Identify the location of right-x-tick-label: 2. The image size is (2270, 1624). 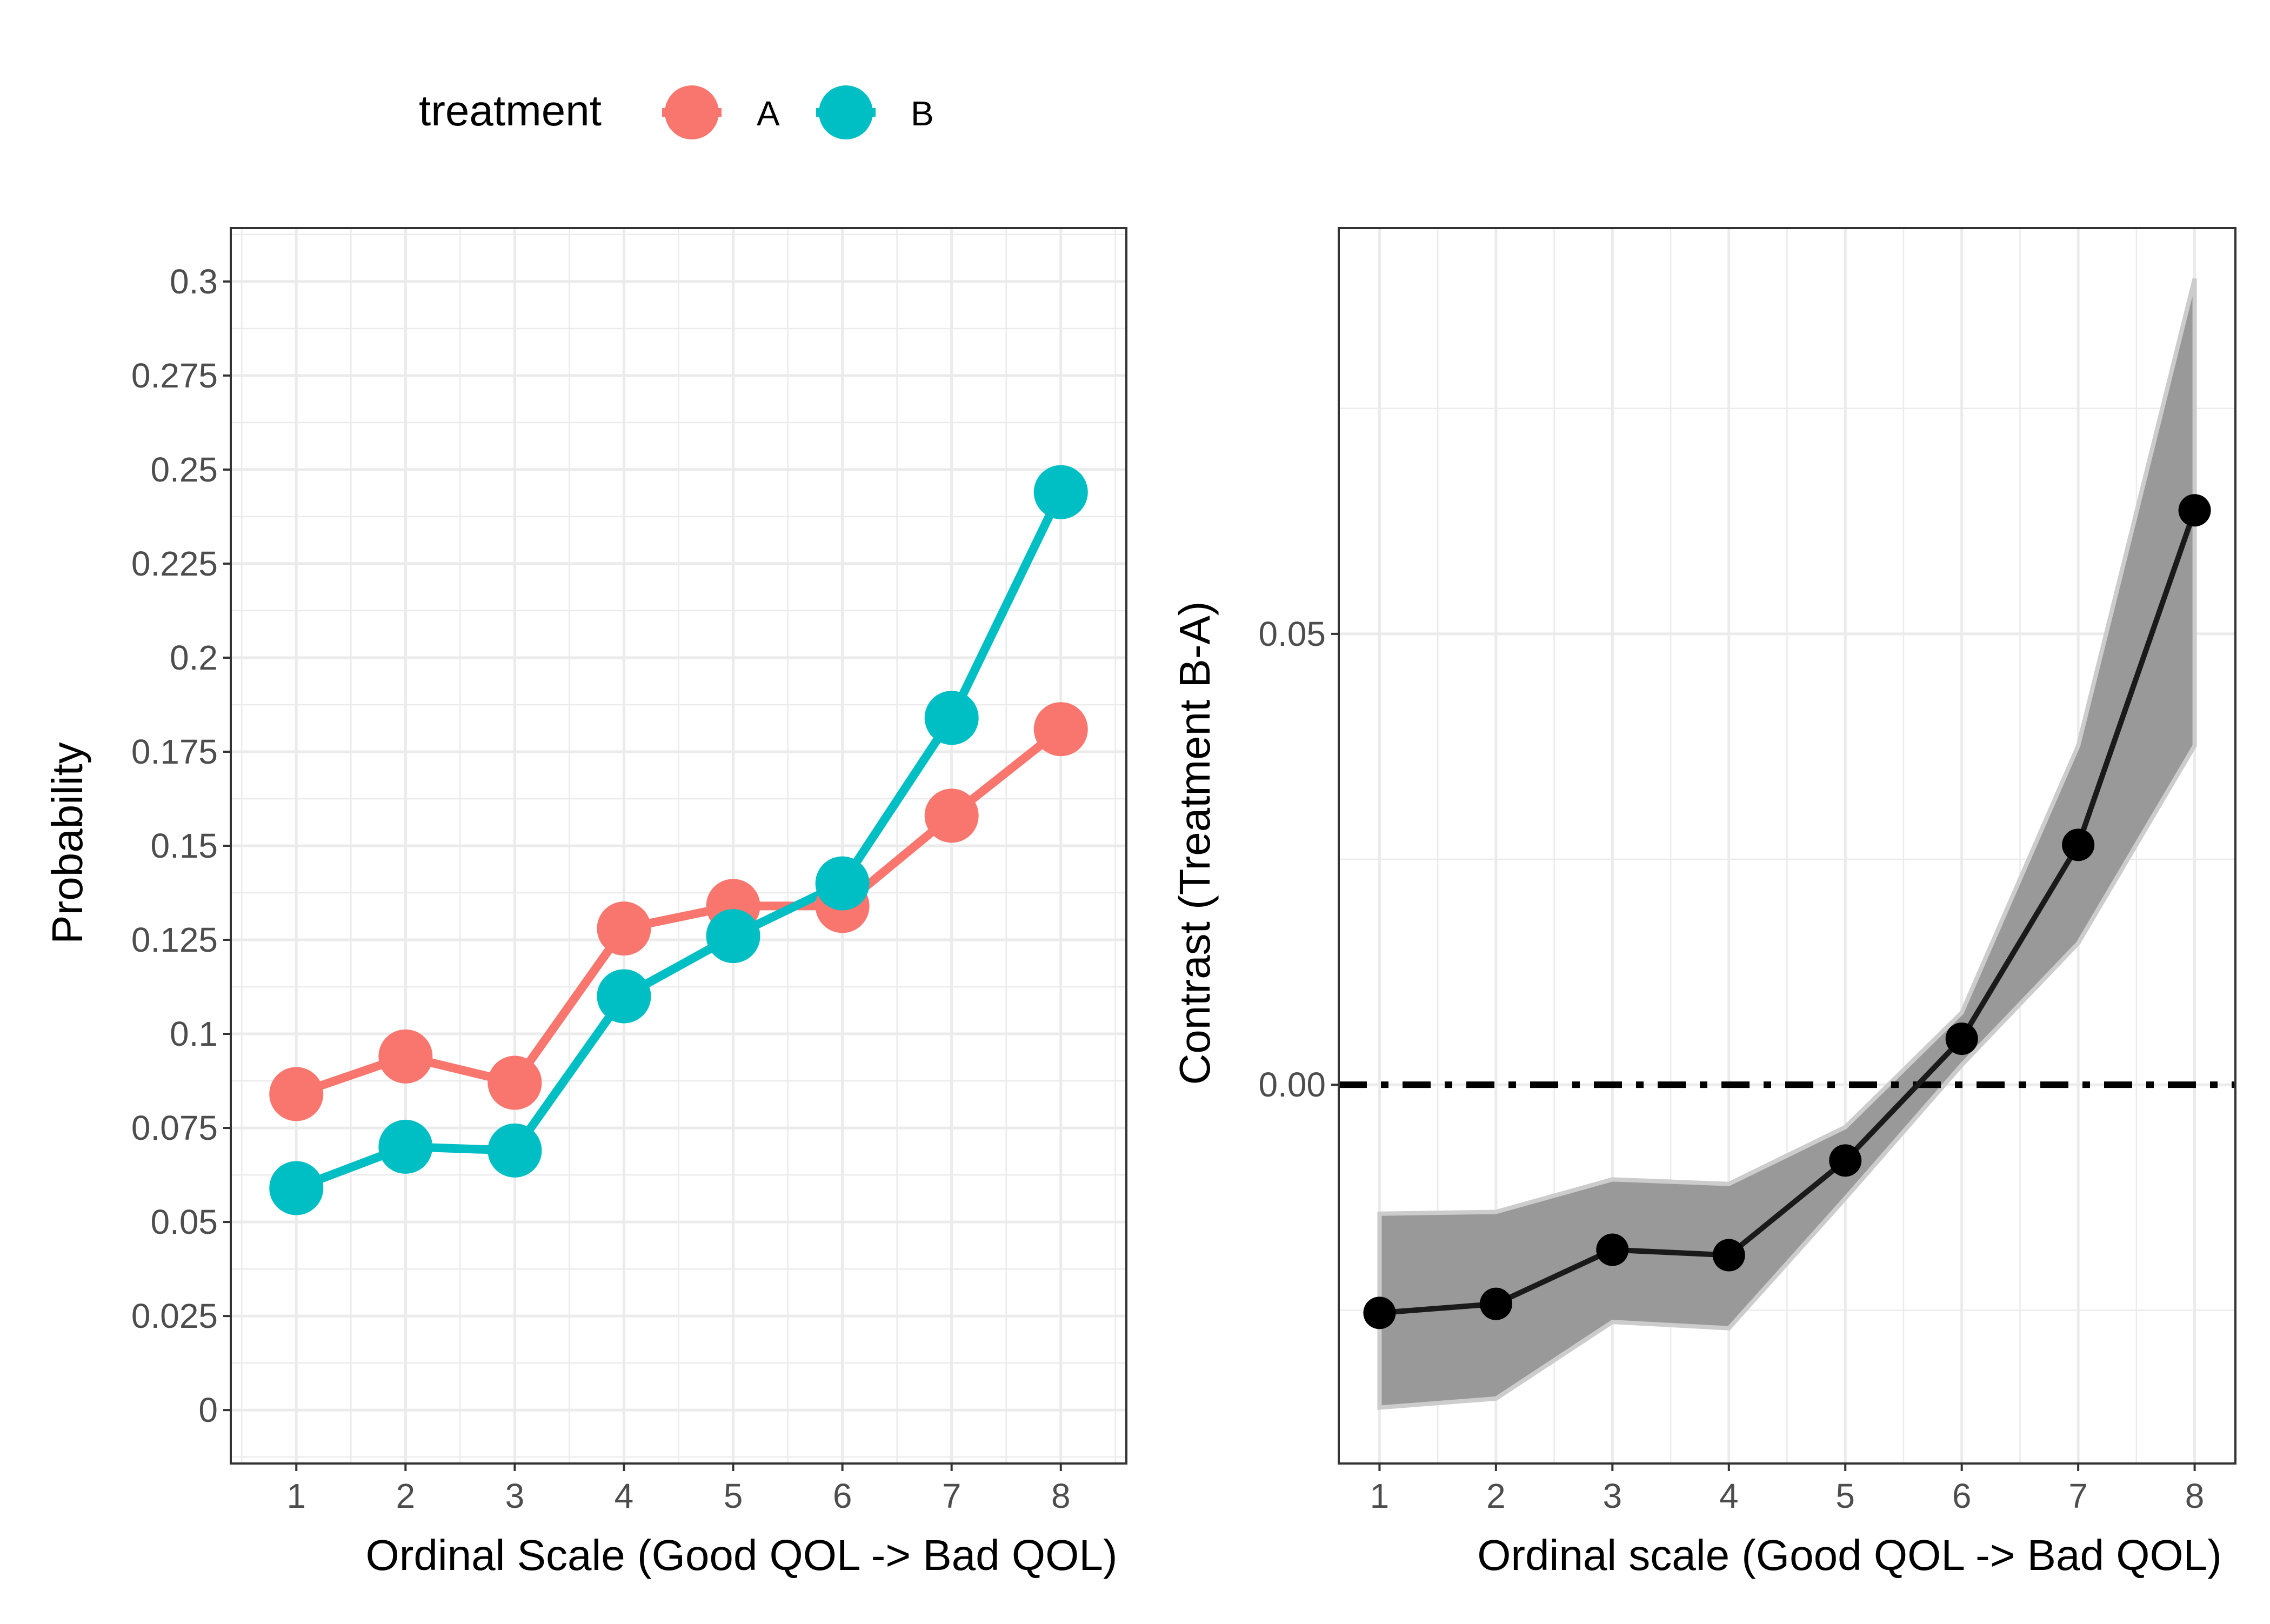
(1496, 1495).